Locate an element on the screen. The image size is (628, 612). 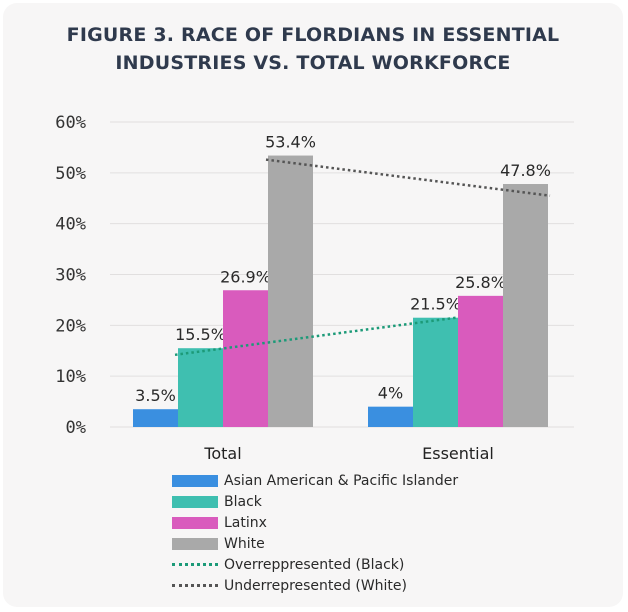
x-tick-label: Total is located at coordinates (222, 453).